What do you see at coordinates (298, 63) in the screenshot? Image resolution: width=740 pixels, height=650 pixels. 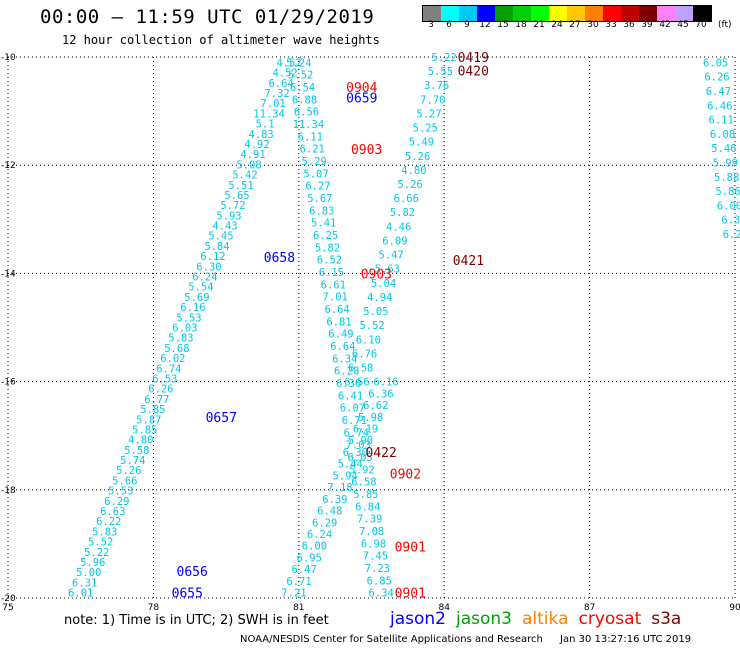 I see `wave-height-value: 5.24` at bounding box center [298, 63].